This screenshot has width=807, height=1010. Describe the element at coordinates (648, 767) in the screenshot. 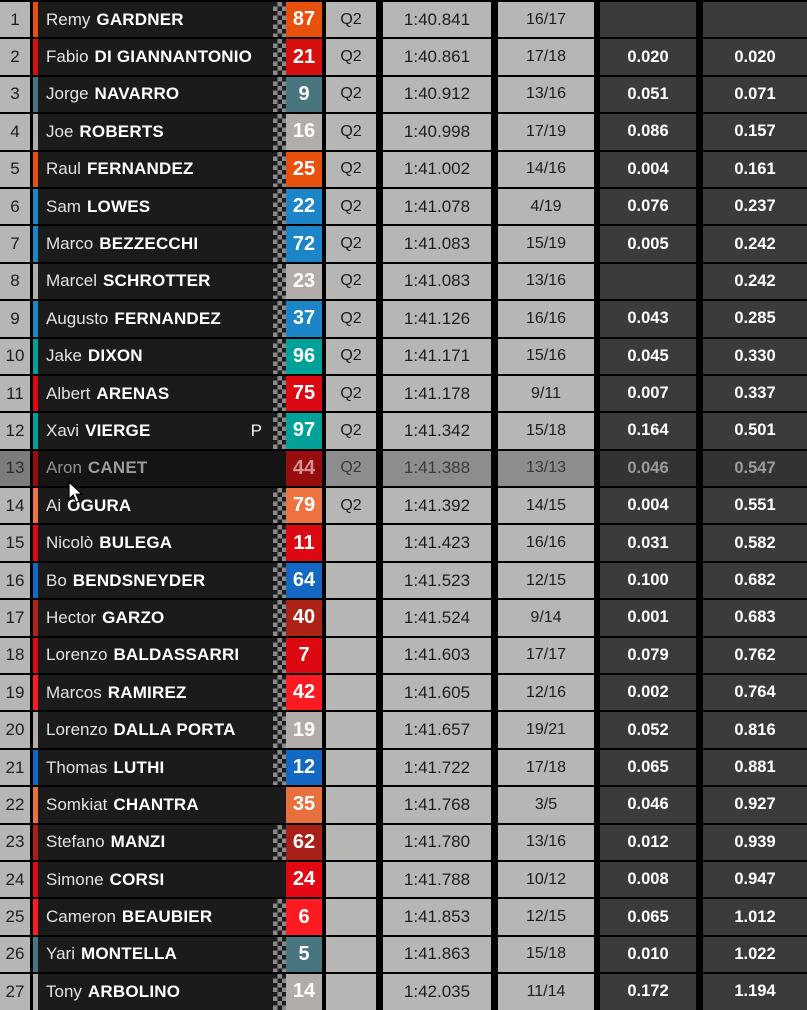

I see `gap-previous-cell: 0.065` at that location.